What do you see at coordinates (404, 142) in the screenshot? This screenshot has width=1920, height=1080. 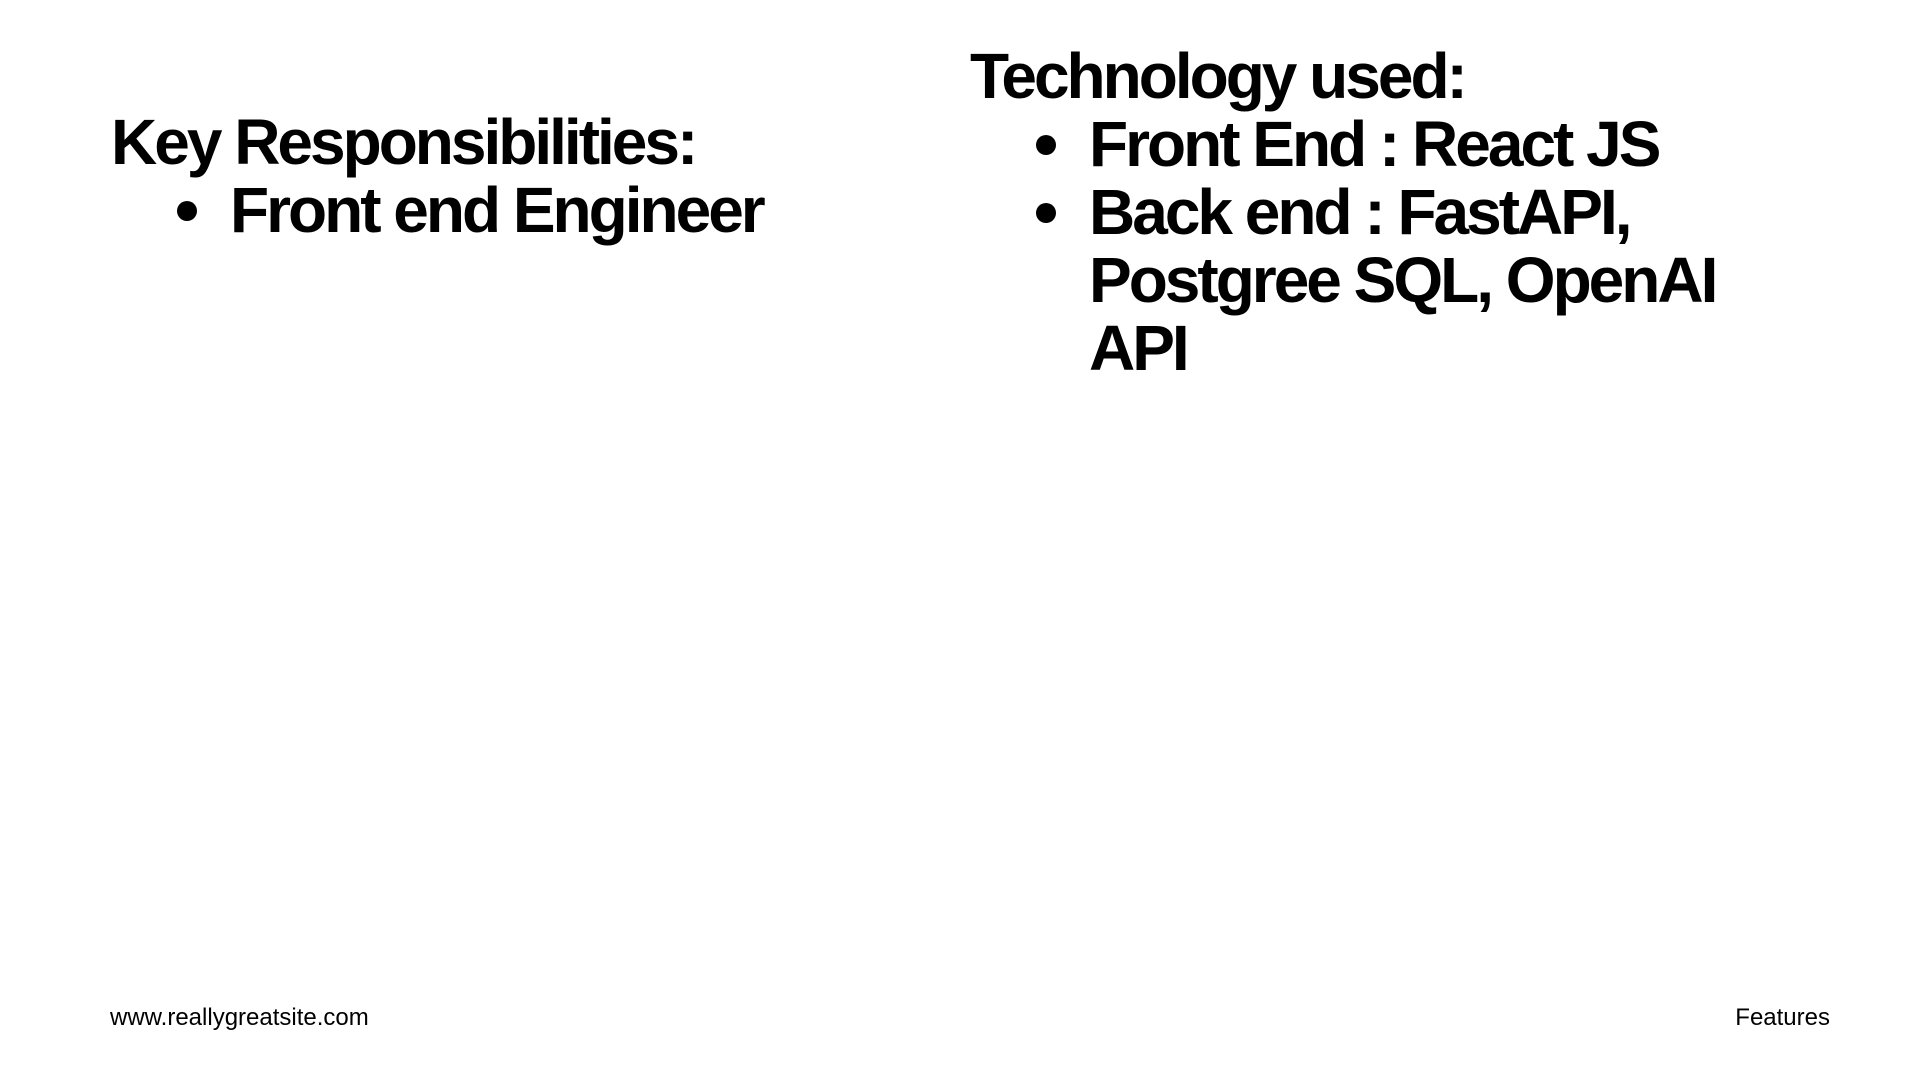 I see `responsibilities-heading: Key Responsibilities:` at bounding box center [404, 142].